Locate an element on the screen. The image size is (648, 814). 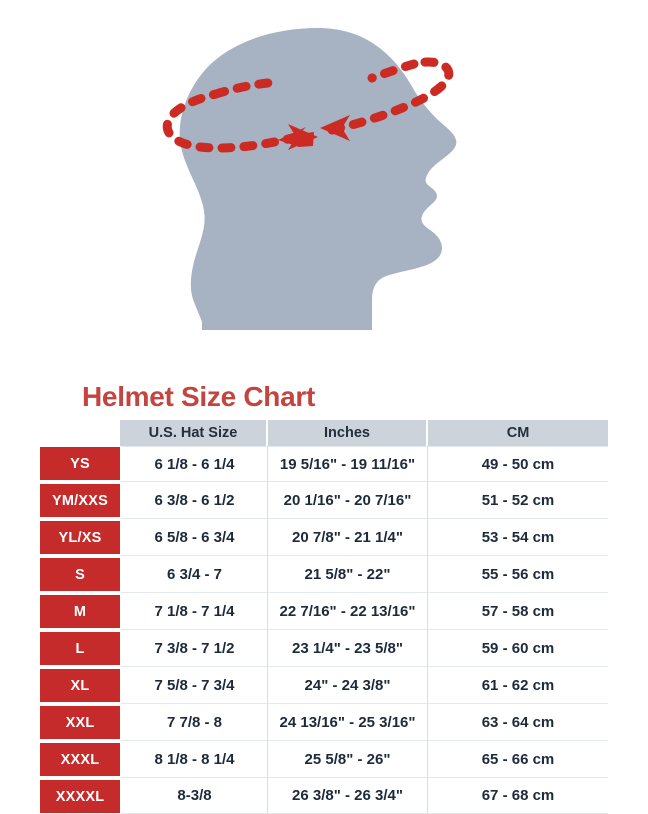
cell-cm: 49 - 50 cm is located at coordinates (518, 464).